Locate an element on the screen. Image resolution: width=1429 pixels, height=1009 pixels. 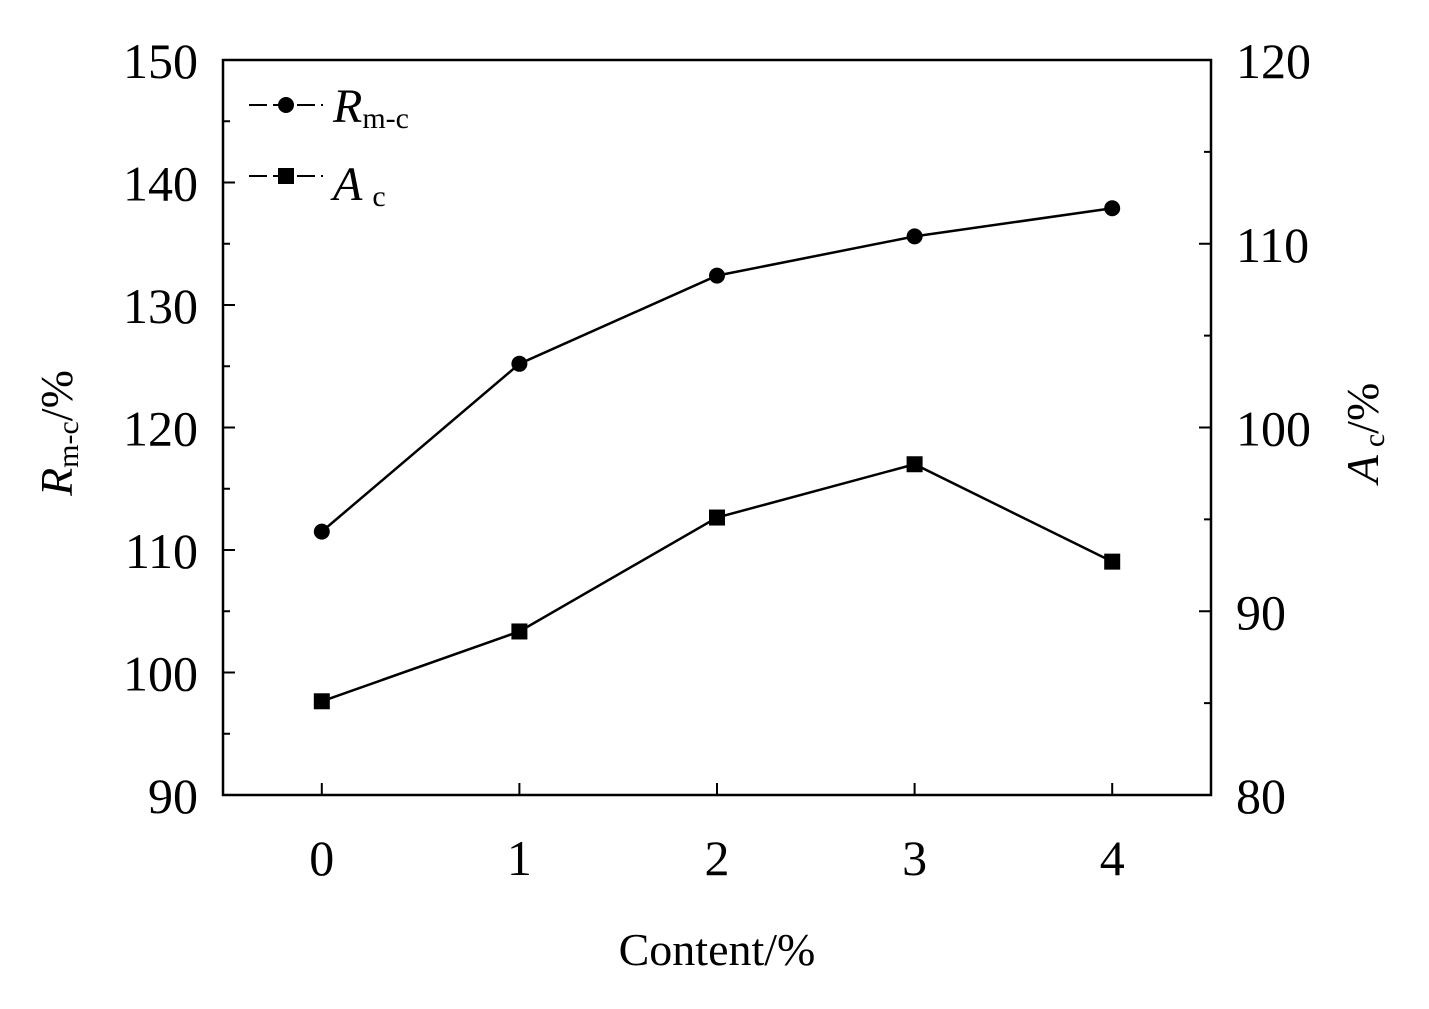
right-axis-title: Ac/% is located at coordinates (1364, 435).